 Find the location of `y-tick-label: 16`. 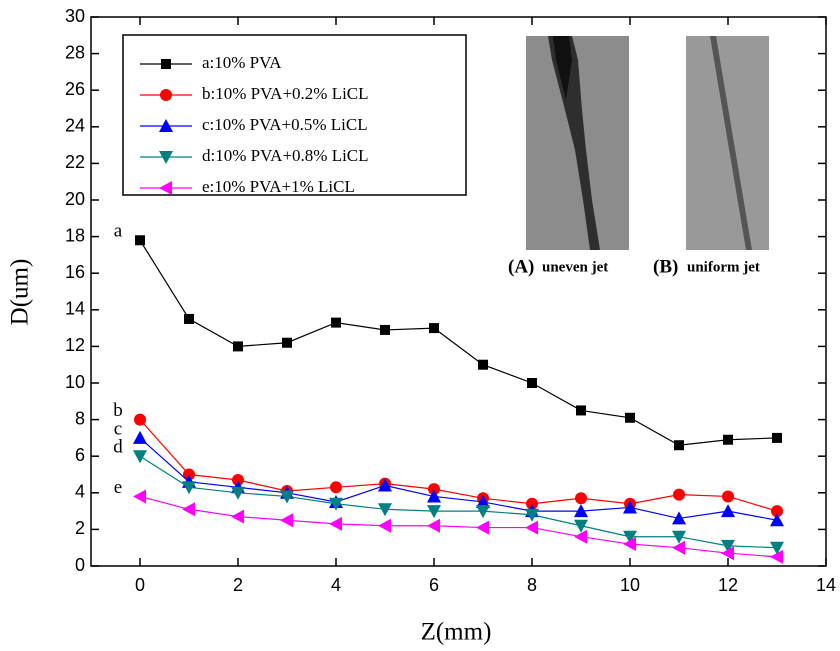

y-tick-label: 16 is located at coordinates (75, 272).